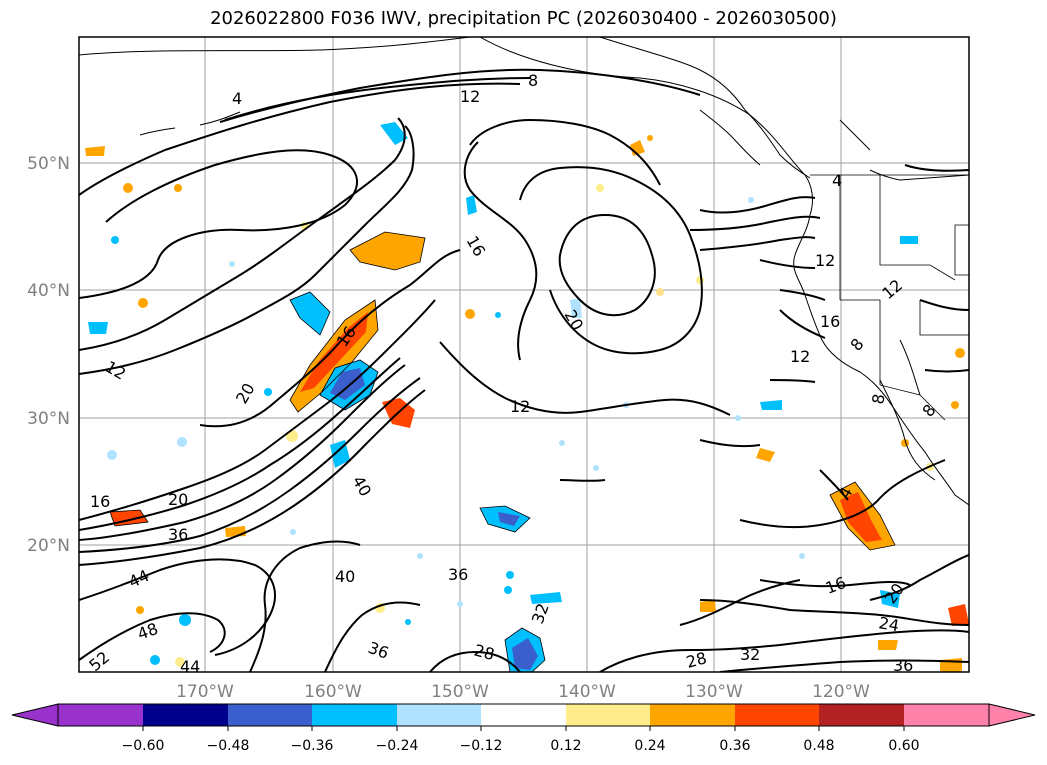 The height and width of the screenshot is (765, 1047). I want to click on lon-label: 130°W, so click(714, 692).